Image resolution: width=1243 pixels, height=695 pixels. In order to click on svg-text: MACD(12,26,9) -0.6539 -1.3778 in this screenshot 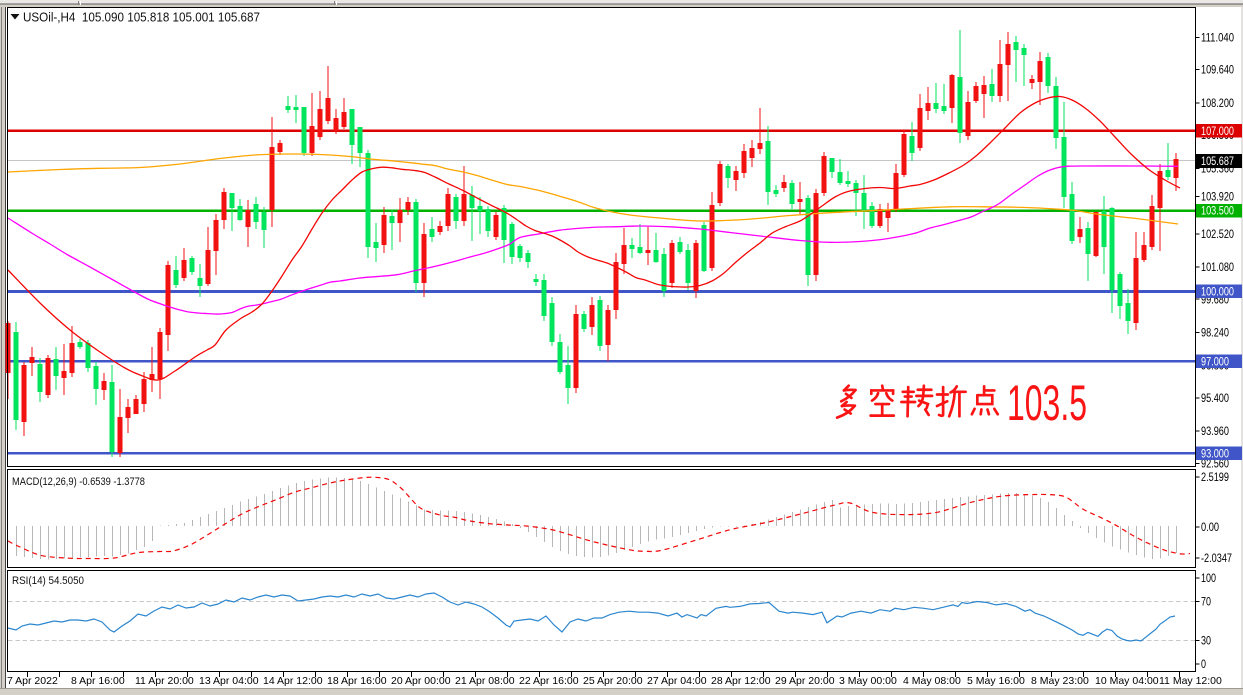, I will do `click(78, 482)`.